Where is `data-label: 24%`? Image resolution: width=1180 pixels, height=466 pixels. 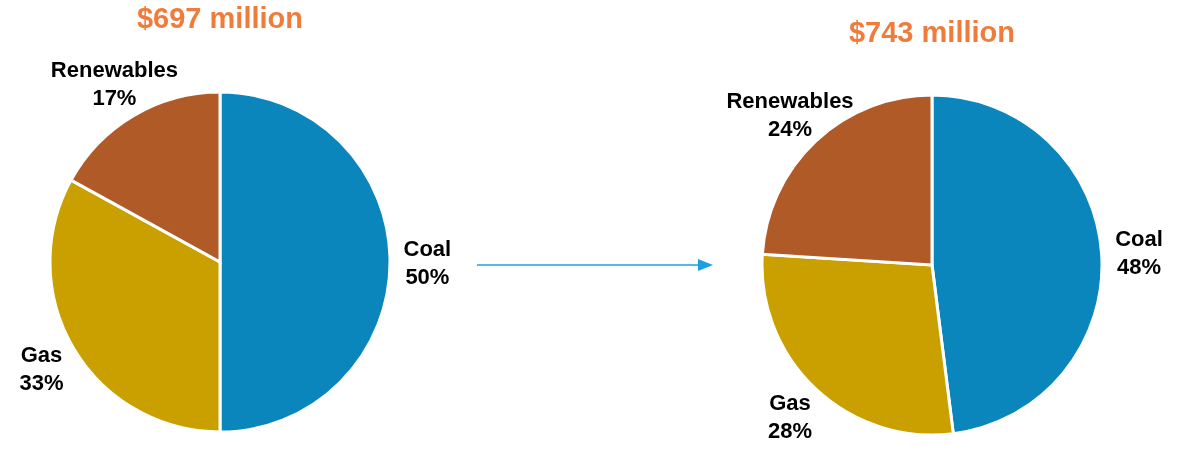 data-label: 24% is located at coordinates (790, 128).